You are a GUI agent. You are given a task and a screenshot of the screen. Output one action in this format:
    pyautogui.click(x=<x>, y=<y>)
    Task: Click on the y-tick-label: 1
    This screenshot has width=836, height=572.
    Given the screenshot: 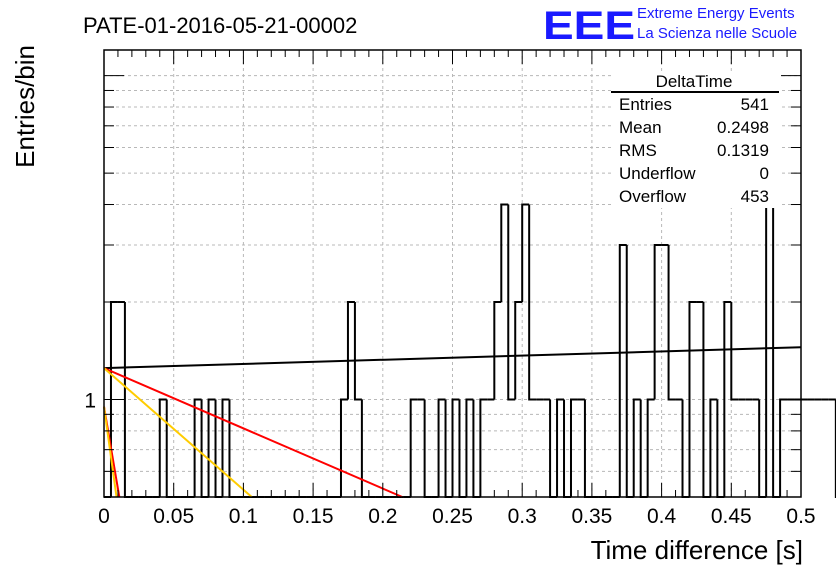 What is the action you would take?
    pyautogui.click(x=90, y=401)
    